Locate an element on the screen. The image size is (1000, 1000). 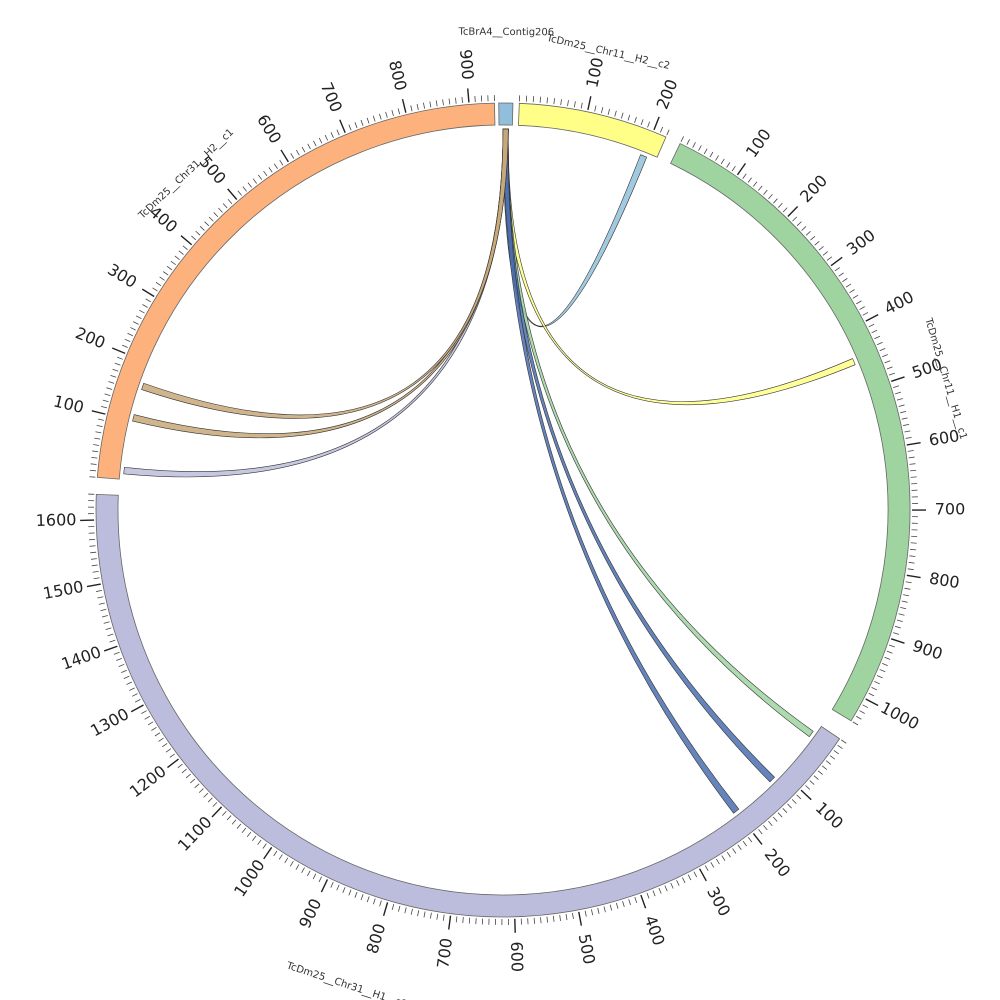
tick-label-chr11h1: 1000 is located at coordinates (899, 716).